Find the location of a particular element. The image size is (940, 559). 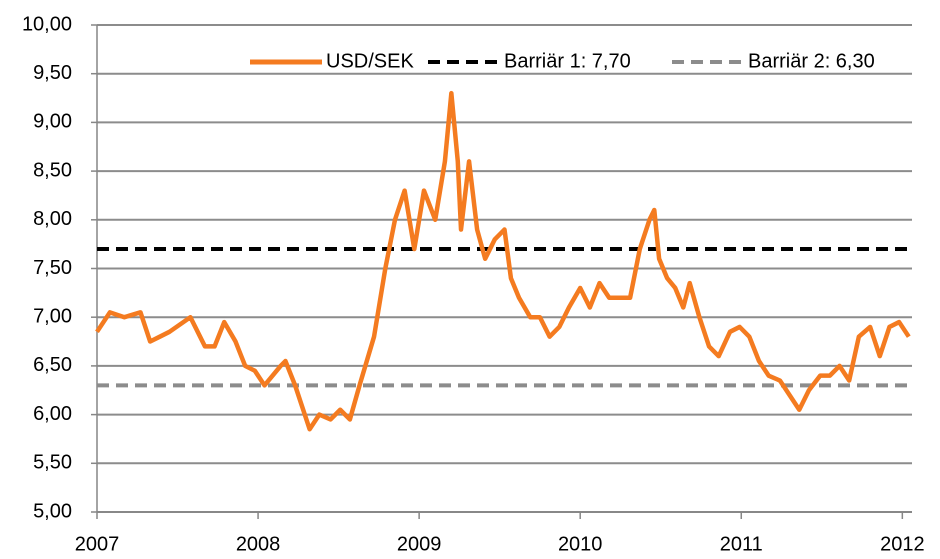

x-tick-label: 2008 is located at coordinates (258, 544).